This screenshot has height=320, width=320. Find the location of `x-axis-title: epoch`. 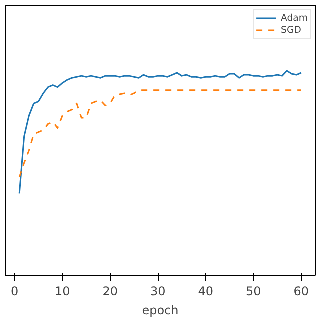

x-axis-title: epoch is located at coordinates (160, 311).